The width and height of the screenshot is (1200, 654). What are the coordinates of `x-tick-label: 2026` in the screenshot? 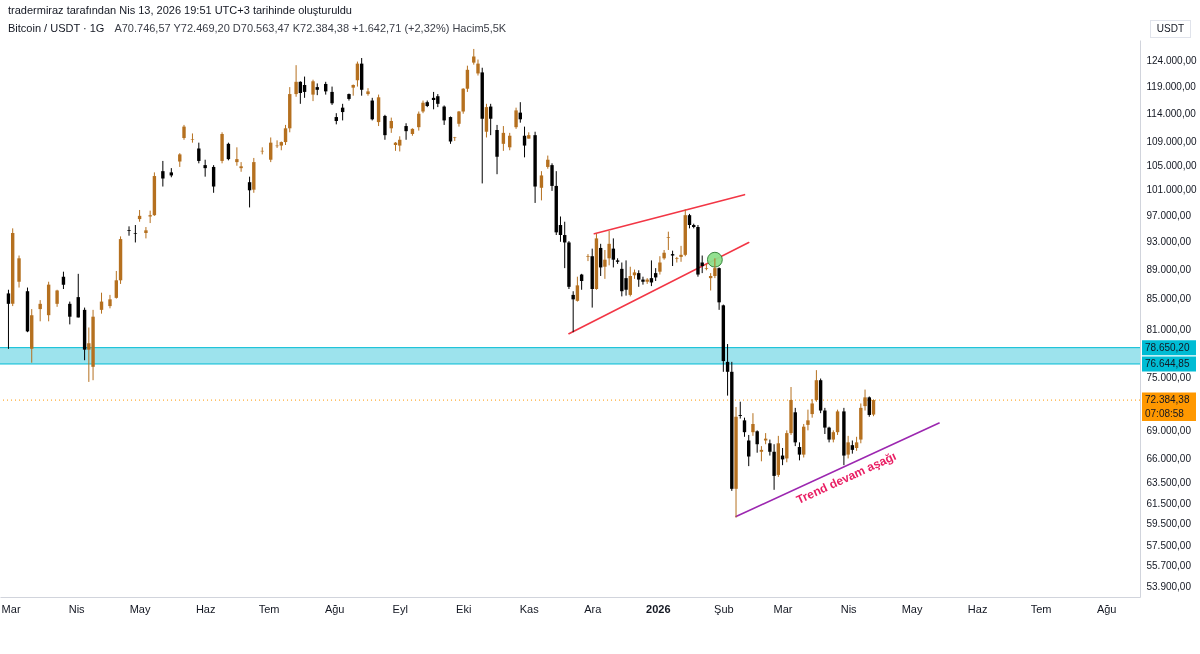 It's located at (658, 608).